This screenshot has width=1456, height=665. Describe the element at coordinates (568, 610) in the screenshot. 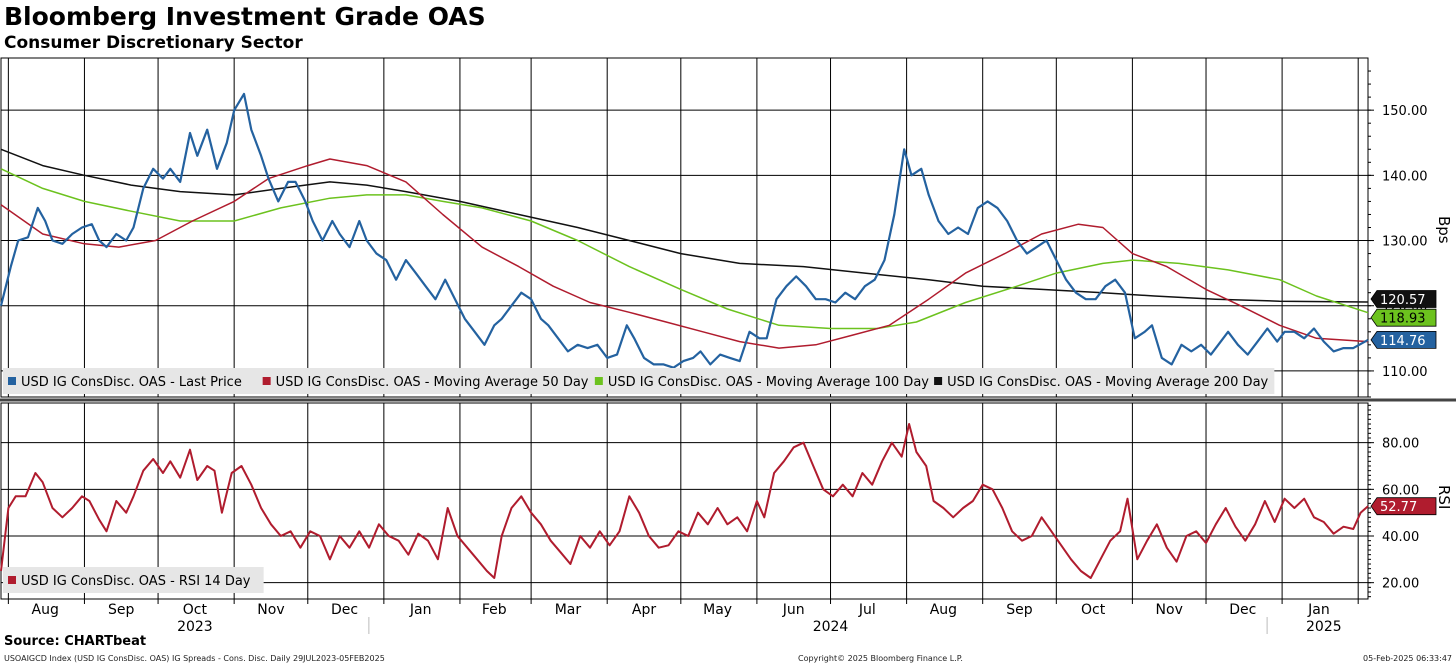

I see `x-month-label: Mar` at that location.